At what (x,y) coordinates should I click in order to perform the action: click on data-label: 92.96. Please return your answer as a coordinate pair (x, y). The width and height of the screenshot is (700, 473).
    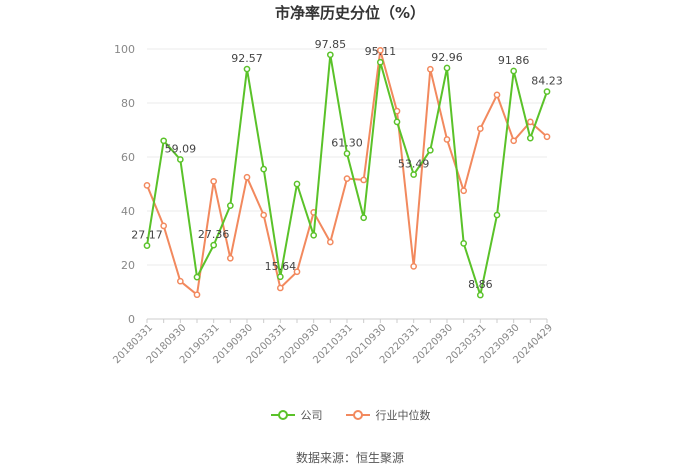
    Looking at the image, I should click on (447, 57).